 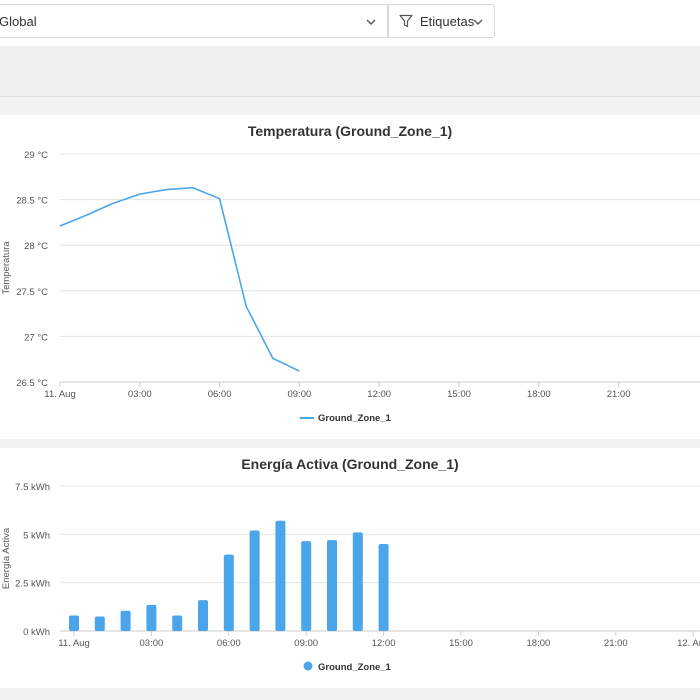 What do you see at coordinates (406, 23) in the screenshot?
I see `filter-icon` at bounding box center [406, 23].